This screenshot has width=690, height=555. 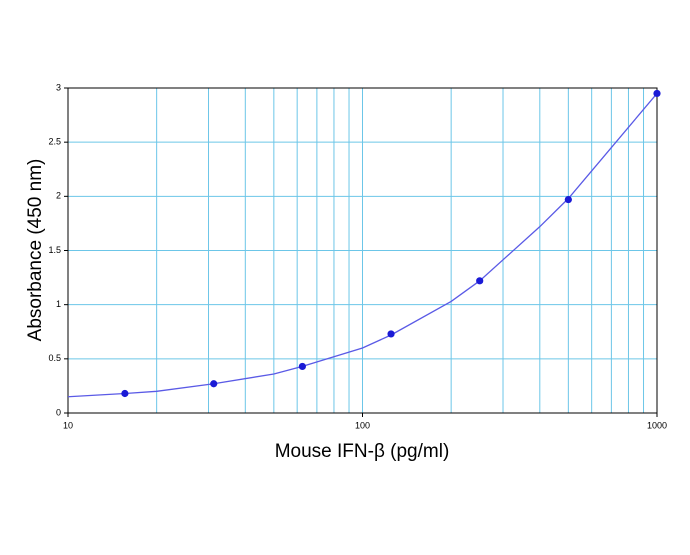 What do you see at coordinates (58, 412) in the screenshot?
I see `y-tick-label: 0` at bounding box center [58, 412].